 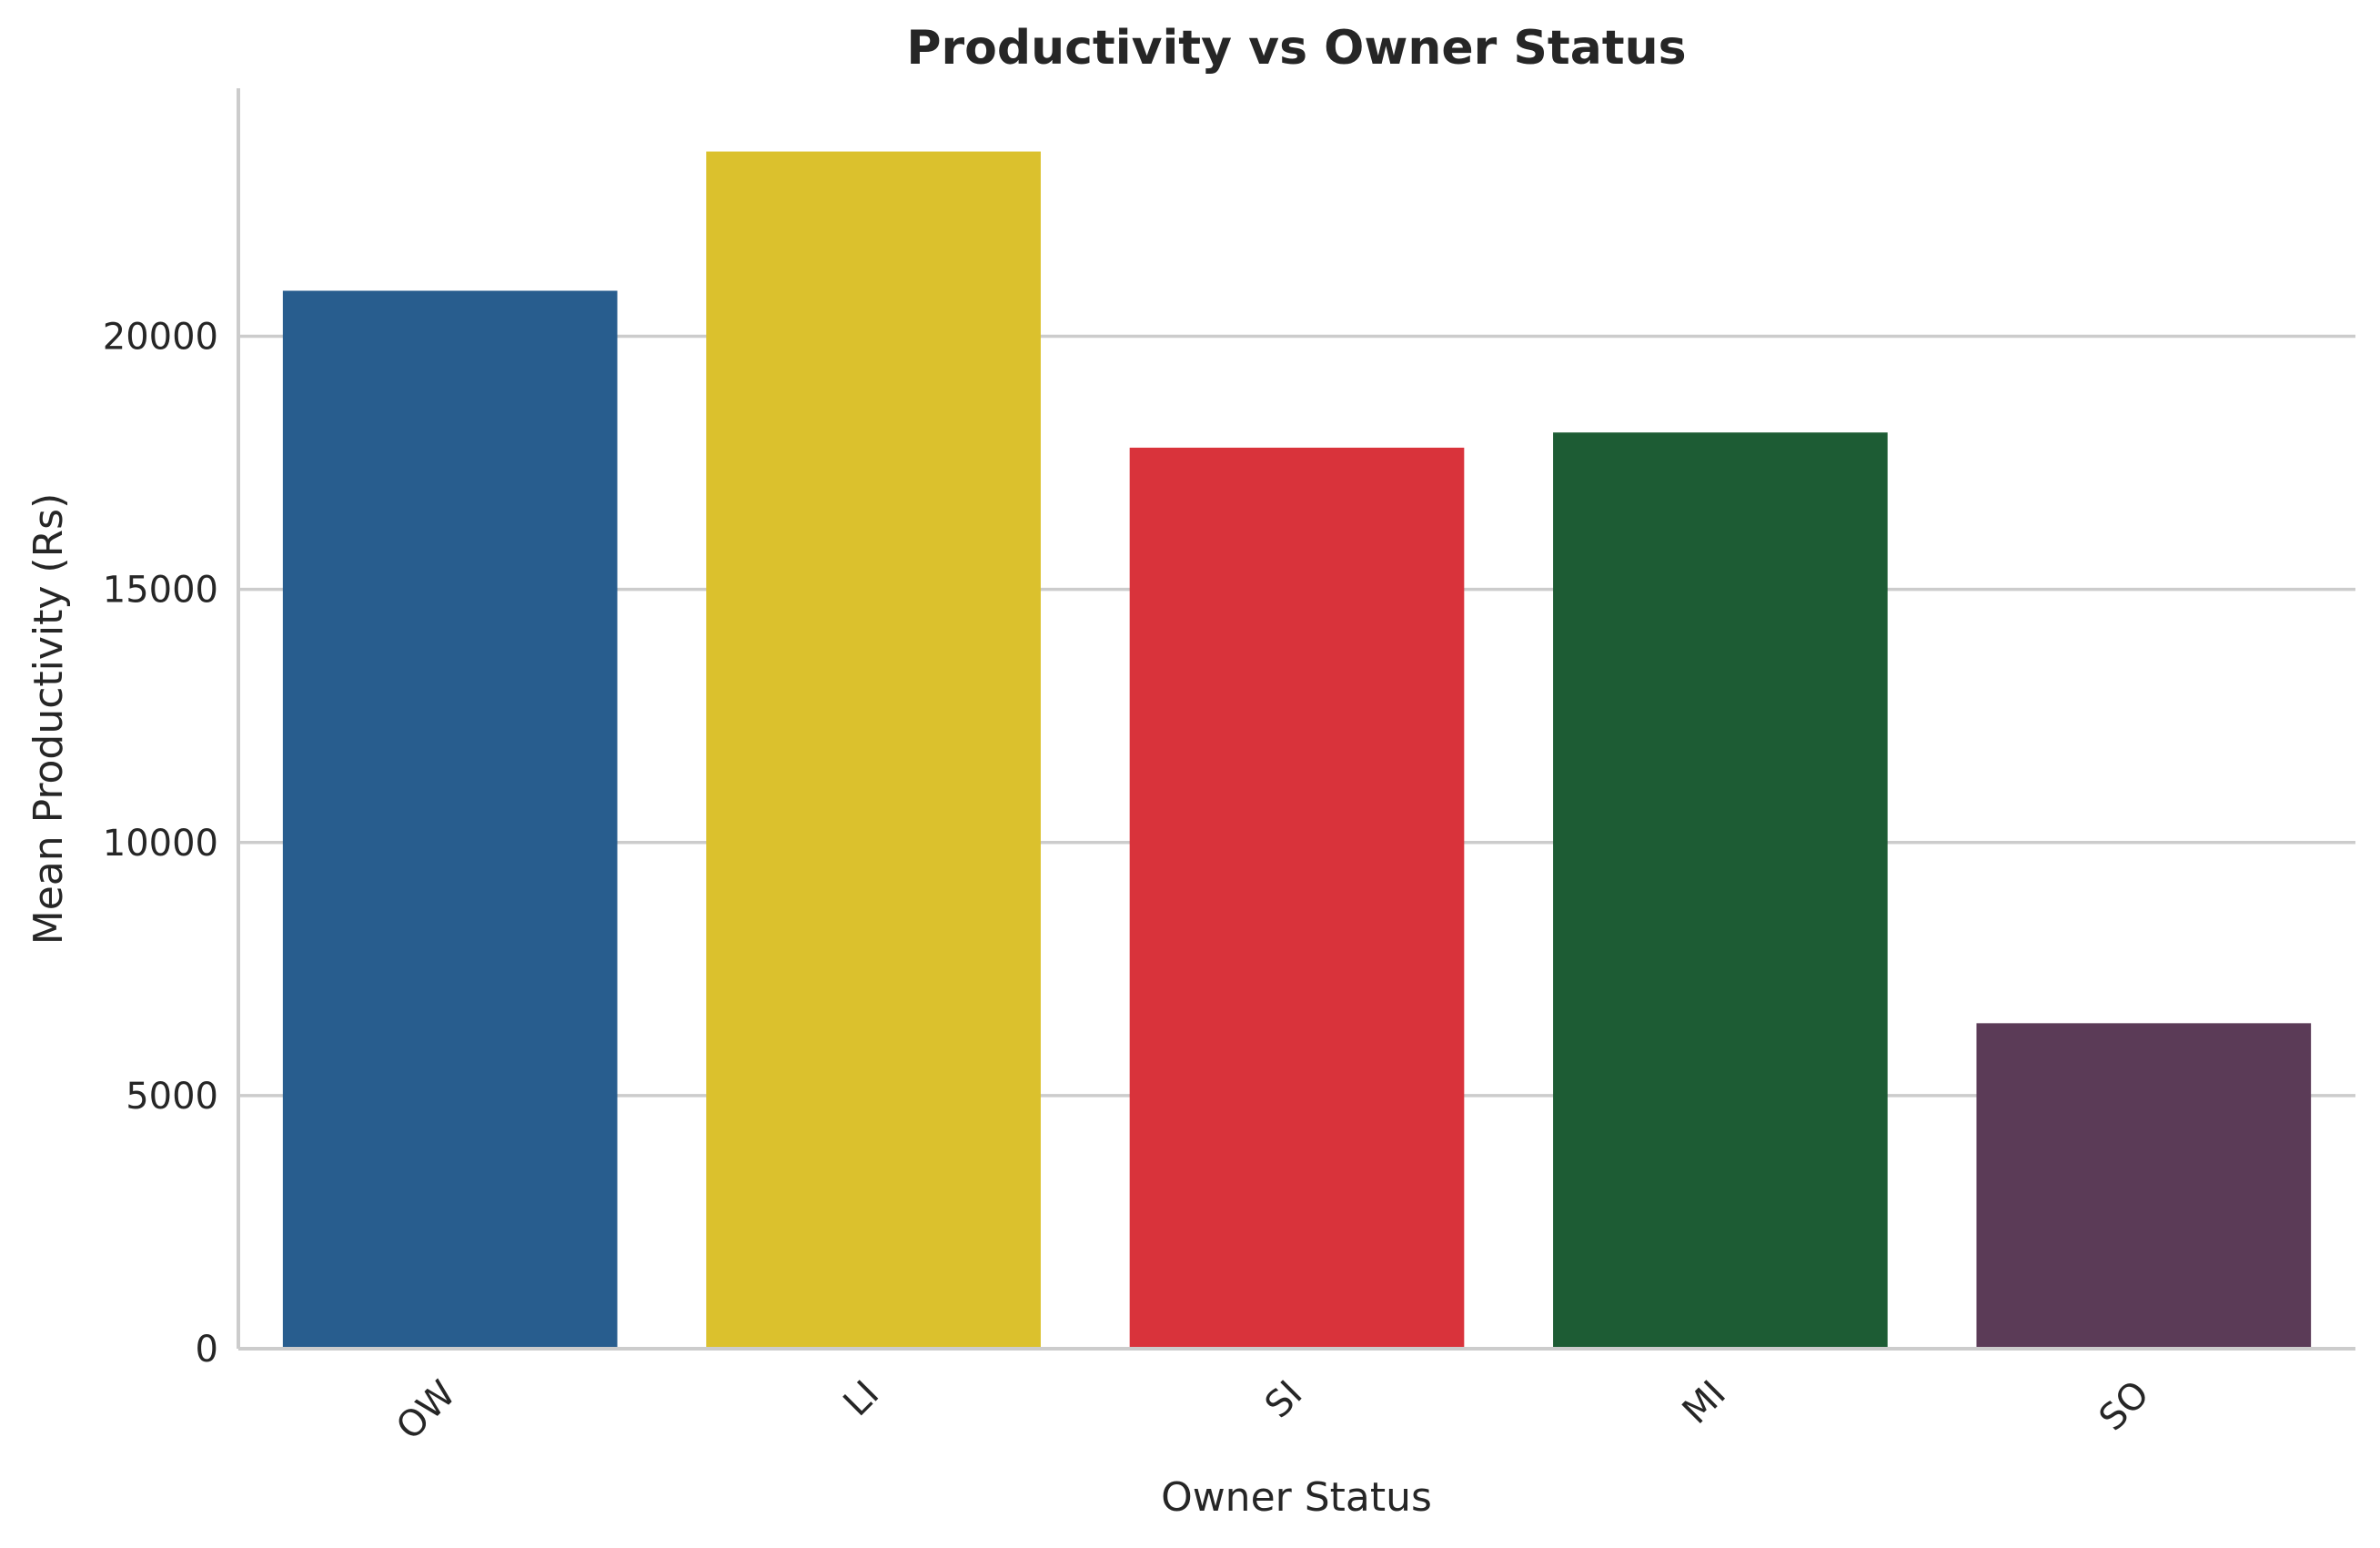 What do you see at coordinates (48, 719) in the screenshot?
I see `y-axis-title: Mean Productivity (Rs)` at bounding box center [48, 719].